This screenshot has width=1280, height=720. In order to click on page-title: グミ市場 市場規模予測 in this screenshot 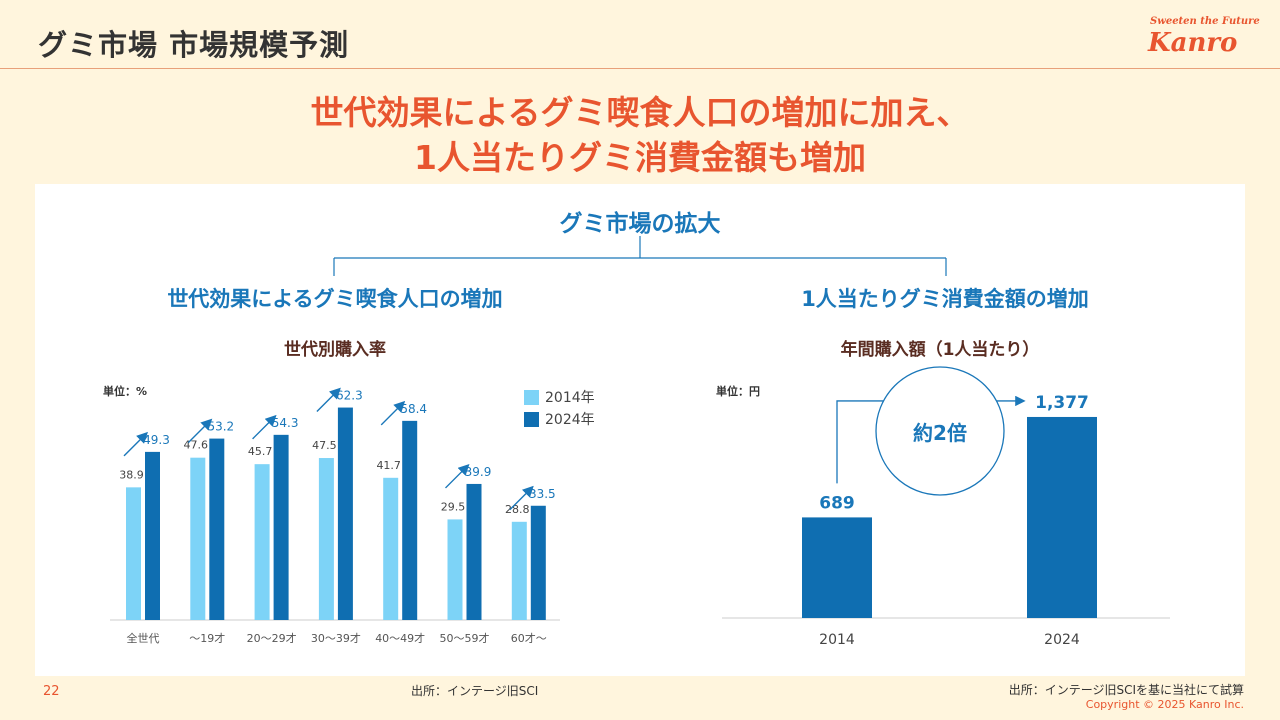, I will do `click(194, 45)`.